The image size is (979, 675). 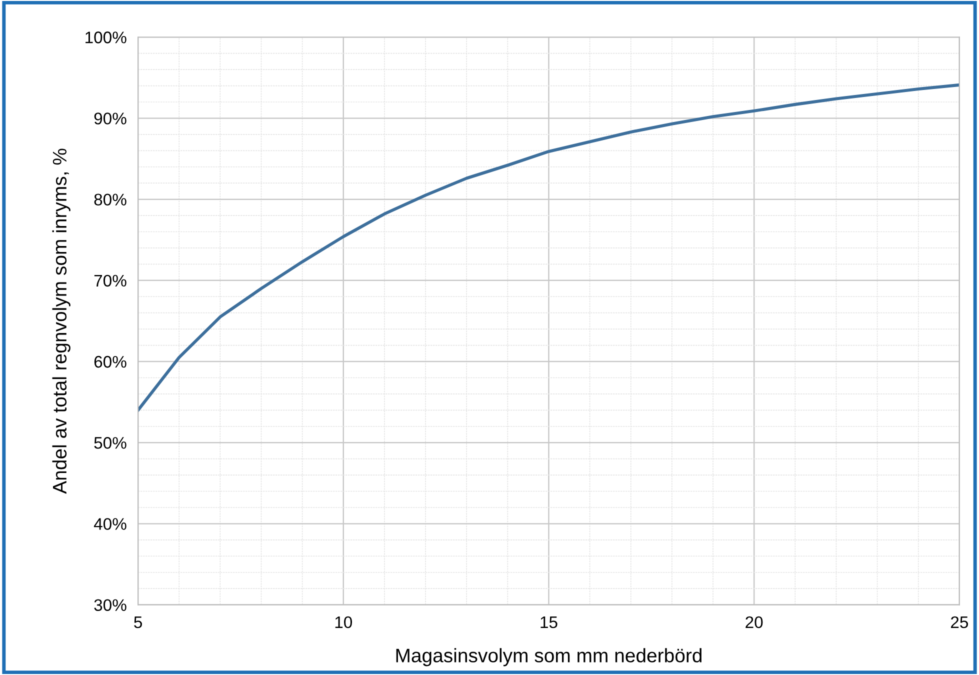 I want to click on y-tick-label: 100%, so click(x=106, y=38).